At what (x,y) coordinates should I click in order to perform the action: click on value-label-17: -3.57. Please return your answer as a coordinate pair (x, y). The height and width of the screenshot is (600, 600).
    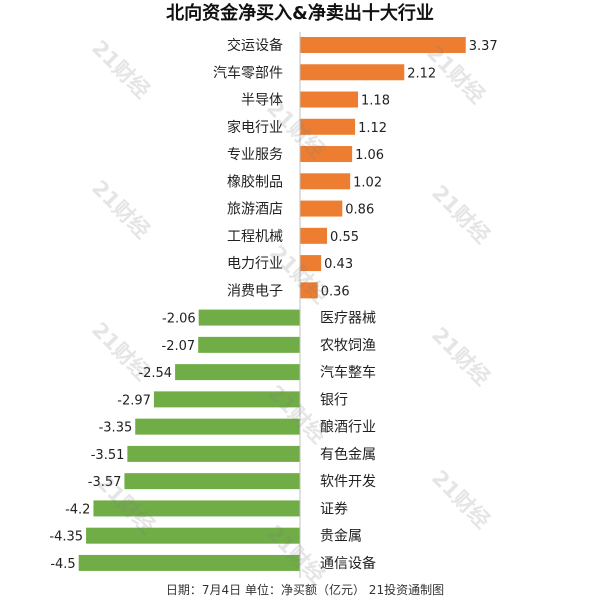
    Looking at the image, I should click on (105, 482).